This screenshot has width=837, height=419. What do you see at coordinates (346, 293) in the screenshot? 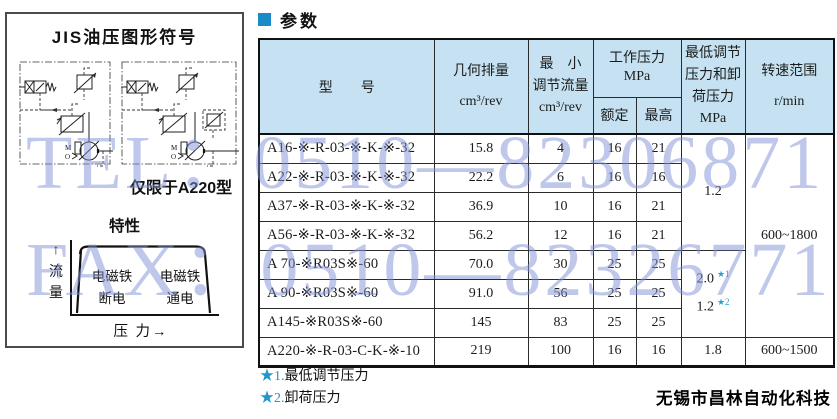
I see `model-cell: A 90-※R03S※-60` at bounding box center [346, 293].